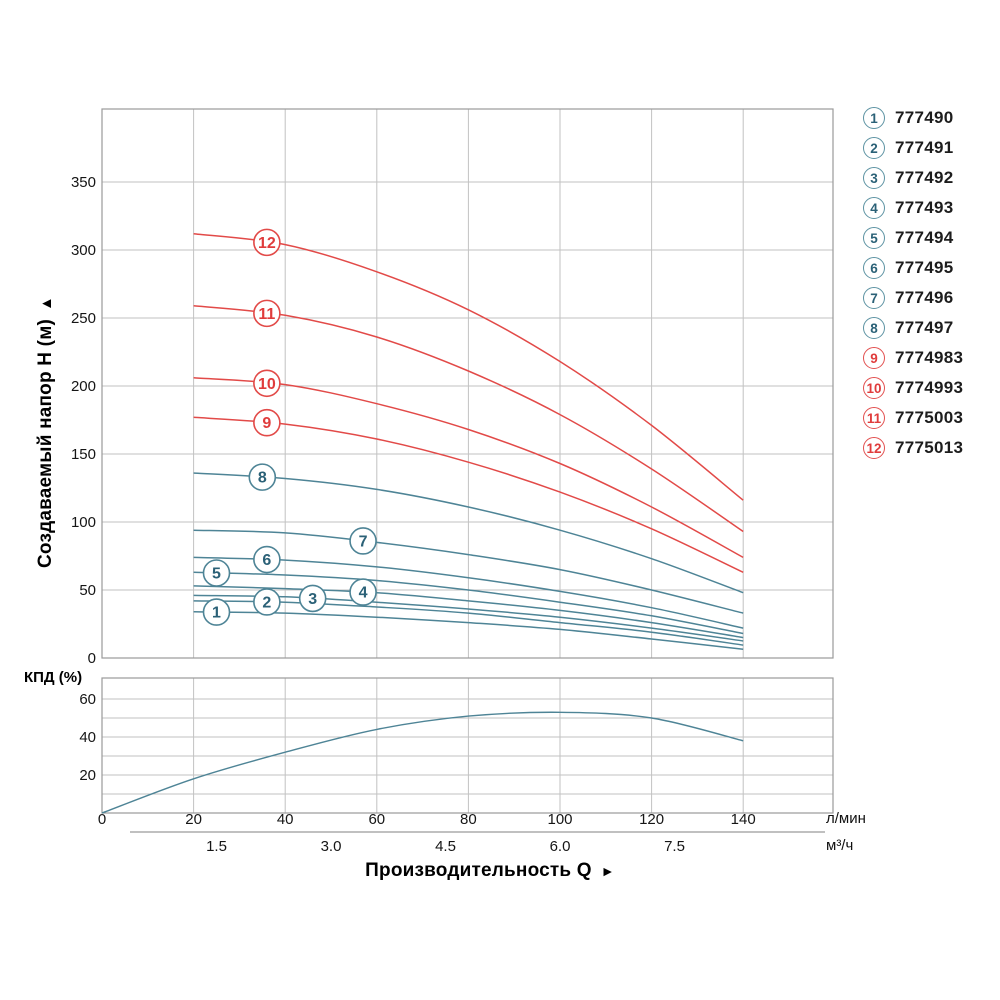 The width and height of the screenshot is (1000, 1000). What do you see at coordinates (102, 819) in the screenshot?
I see `x-tick-label: 0` at bounding box center [102, 819].